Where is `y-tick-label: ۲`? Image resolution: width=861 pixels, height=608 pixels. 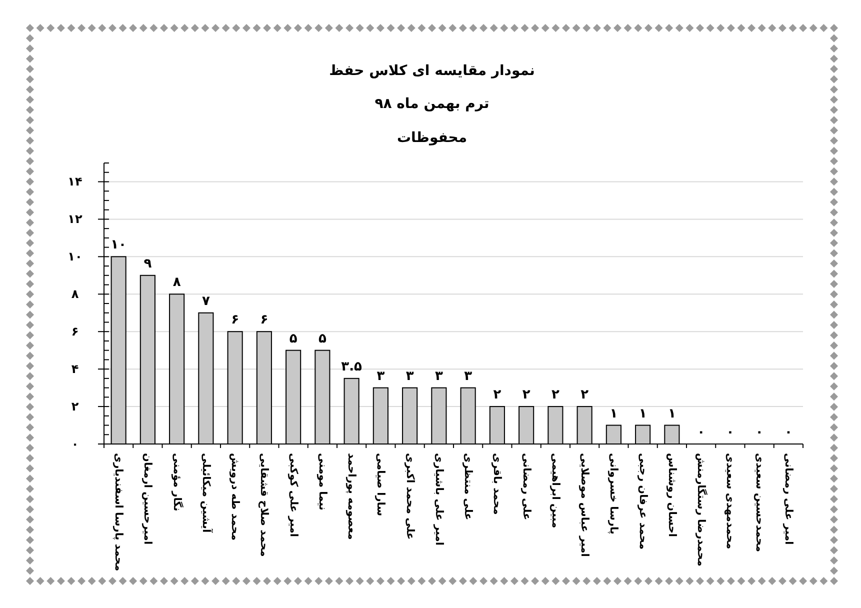 y-tick-label: ۲ is located at coordinates (75, 407).